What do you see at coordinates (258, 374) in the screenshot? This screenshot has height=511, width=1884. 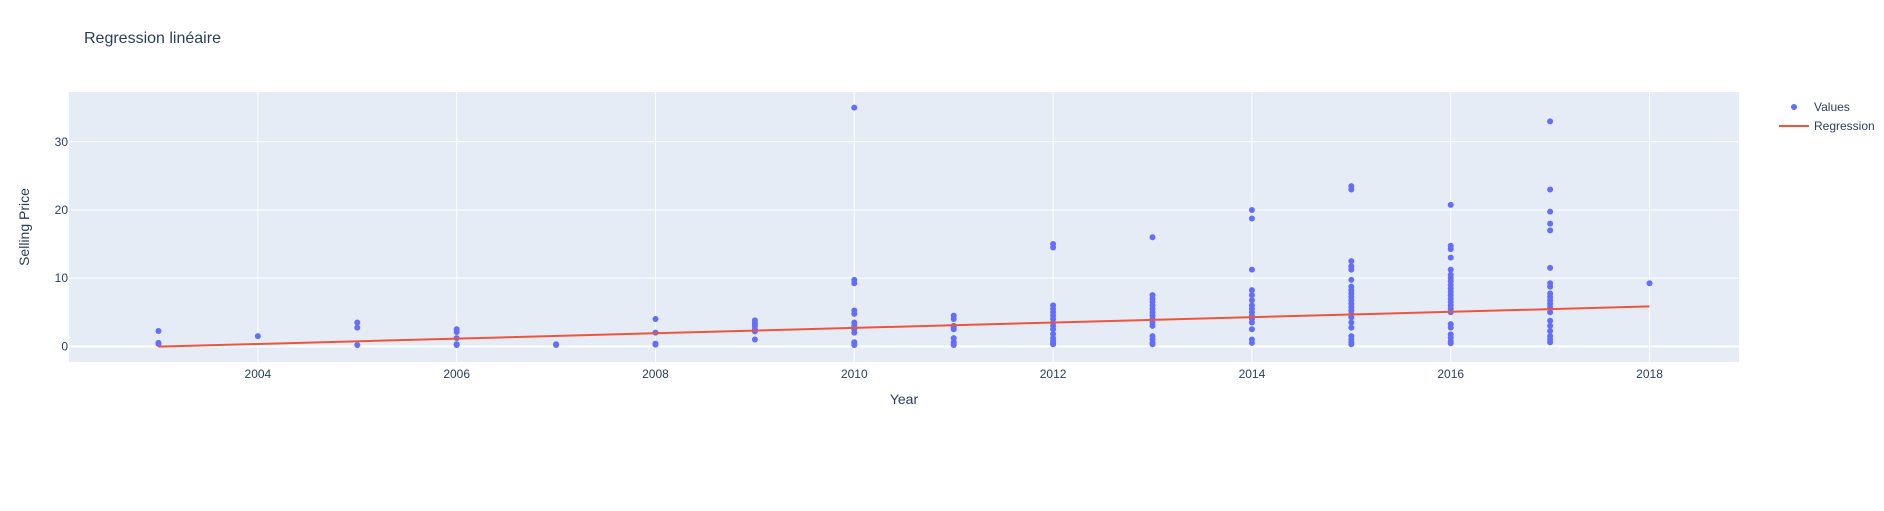 I see `x-tick-label: 2004` at bounding box center [258, 374].